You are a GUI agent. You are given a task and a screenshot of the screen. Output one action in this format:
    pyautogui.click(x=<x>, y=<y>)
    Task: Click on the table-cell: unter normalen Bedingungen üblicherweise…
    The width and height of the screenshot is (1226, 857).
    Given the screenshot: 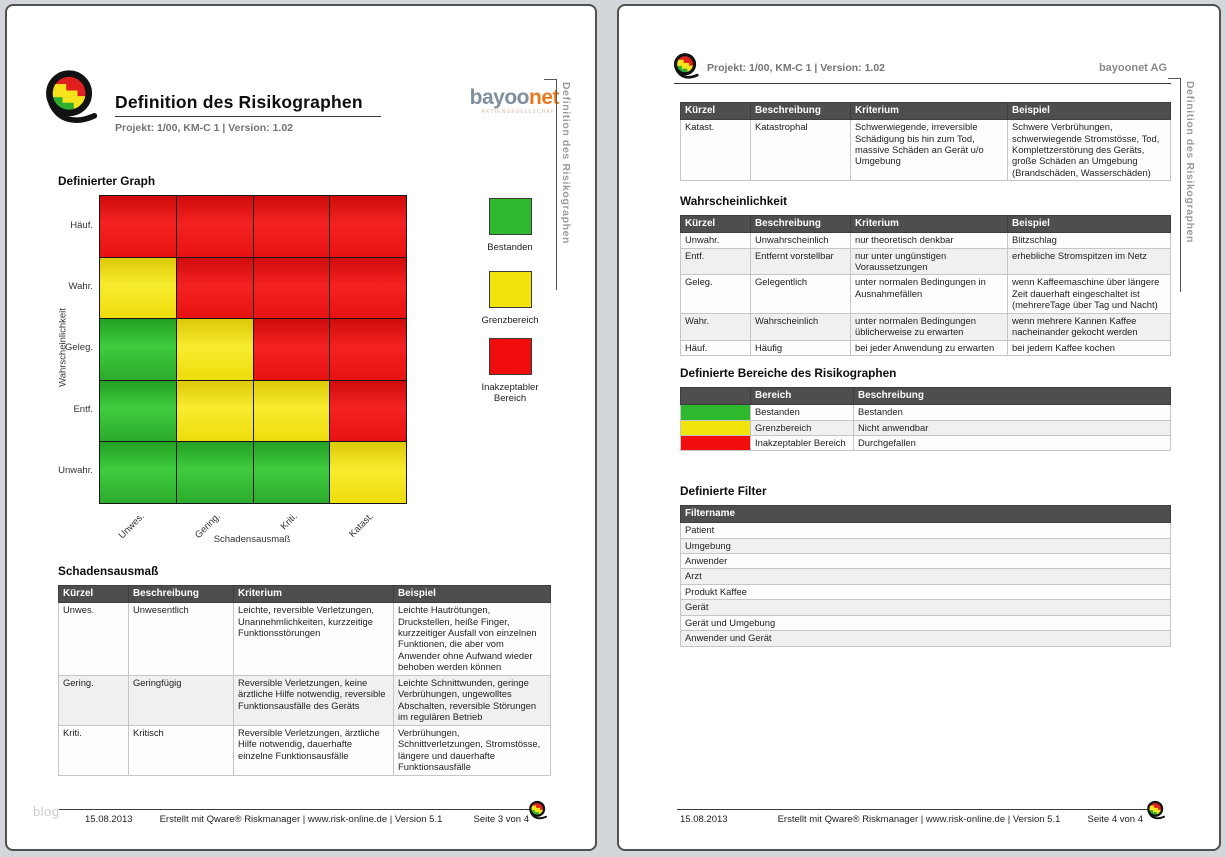 What is the action you would take?
    pyautogui.click(x=929, y=326)
    